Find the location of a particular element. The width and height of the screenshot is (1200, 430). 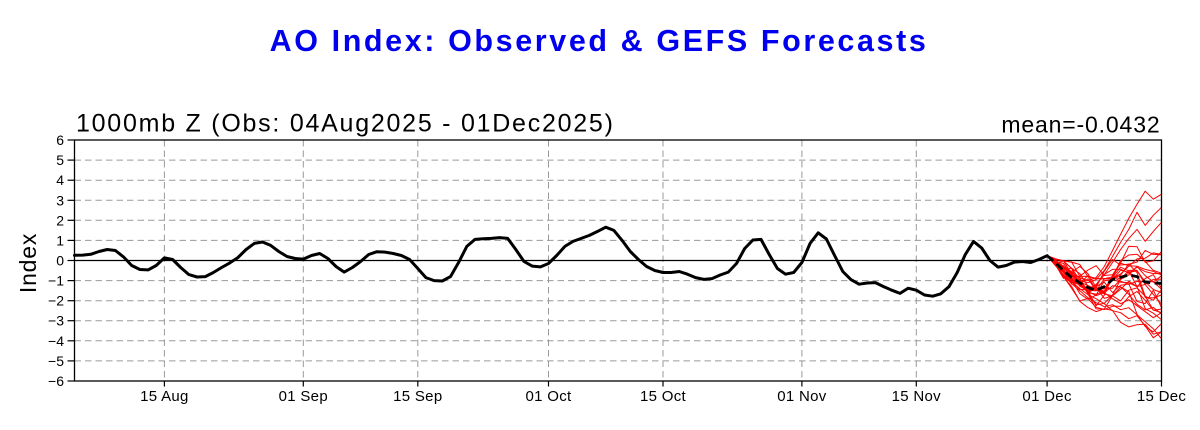

svg-text: 6 is located at coordinates (60, 140).